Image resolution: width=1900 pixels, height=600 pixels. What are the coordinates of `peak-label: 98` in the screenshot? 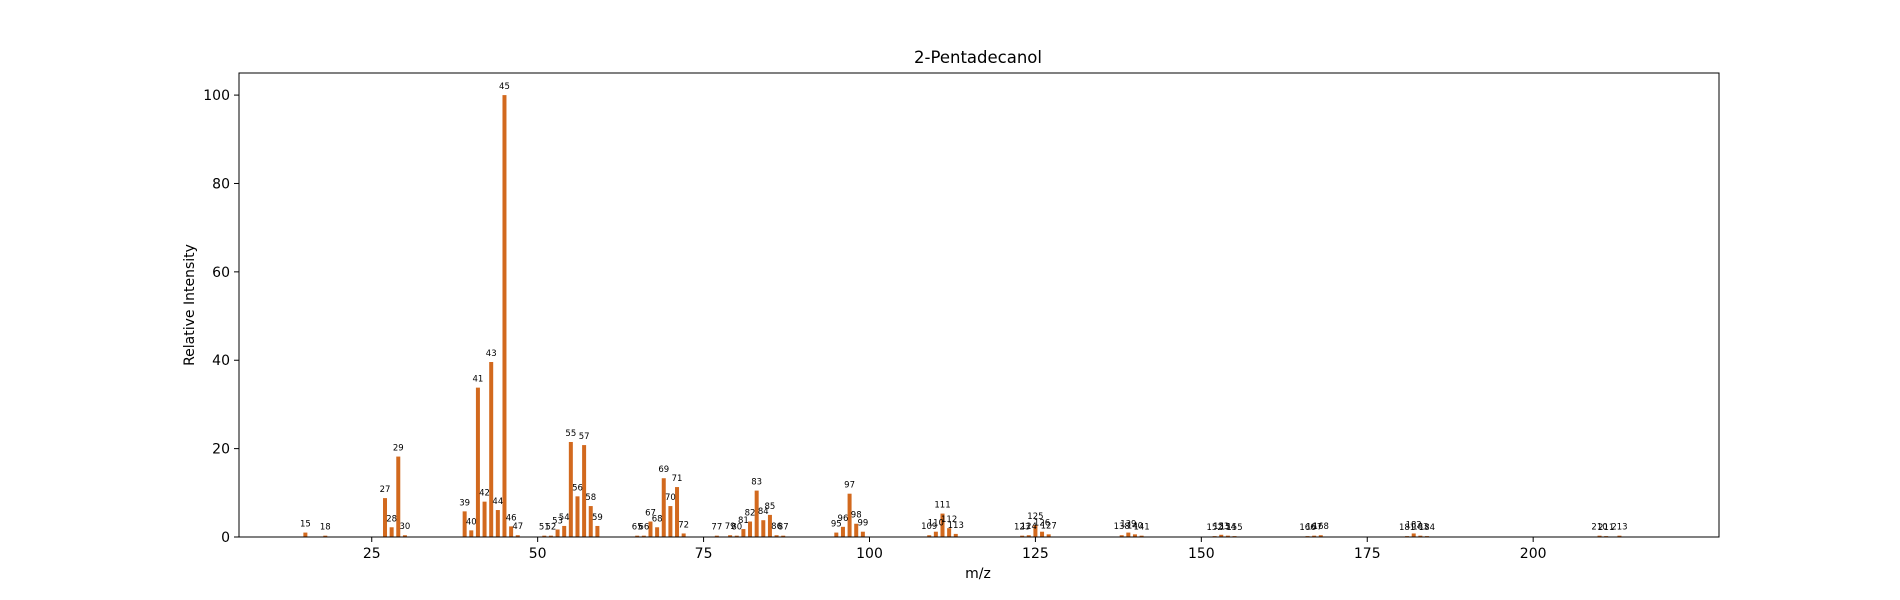 It's located at (856, 516).